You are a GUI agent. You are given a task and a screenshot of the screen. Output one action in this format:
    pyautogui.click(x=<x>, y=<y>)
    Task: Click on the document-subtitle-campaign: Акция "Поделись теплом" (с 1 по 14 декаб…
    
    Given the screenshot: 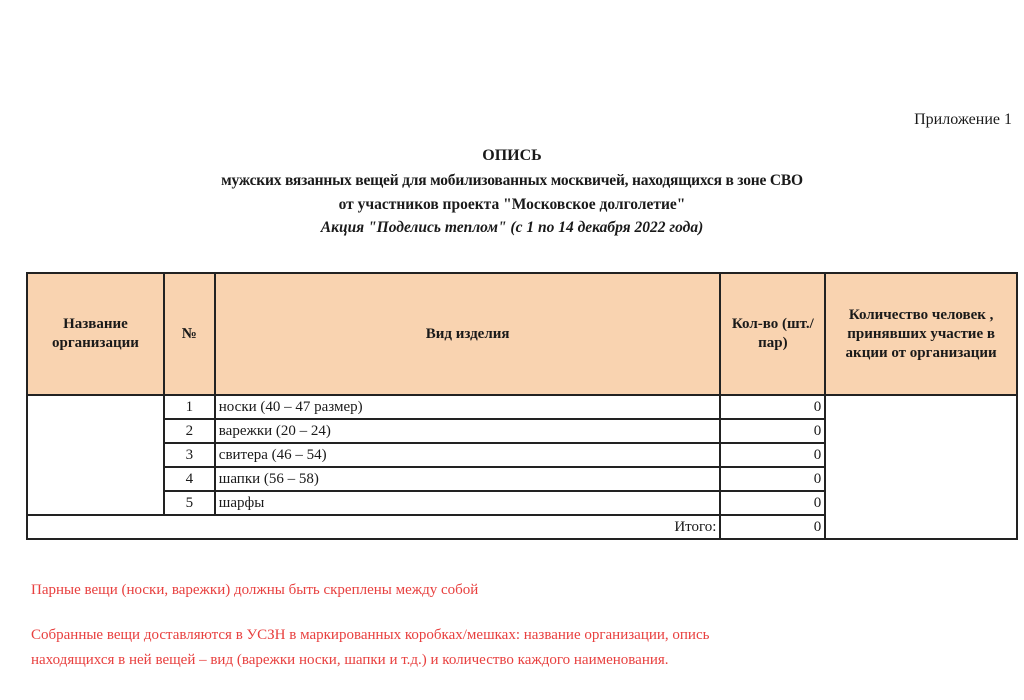 What is the action you would take?
    pyautogui.click(x=512, y=227)
    